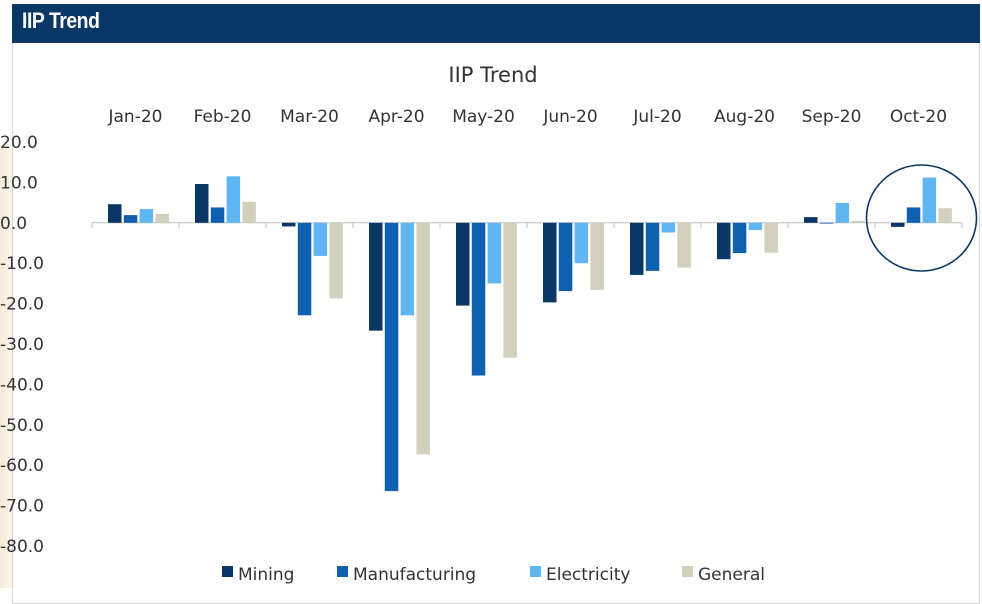 Image resolution: width=982 pixels, height=604 pixels. I want to click on y-tick-label: -20.0, so click(22, 305).